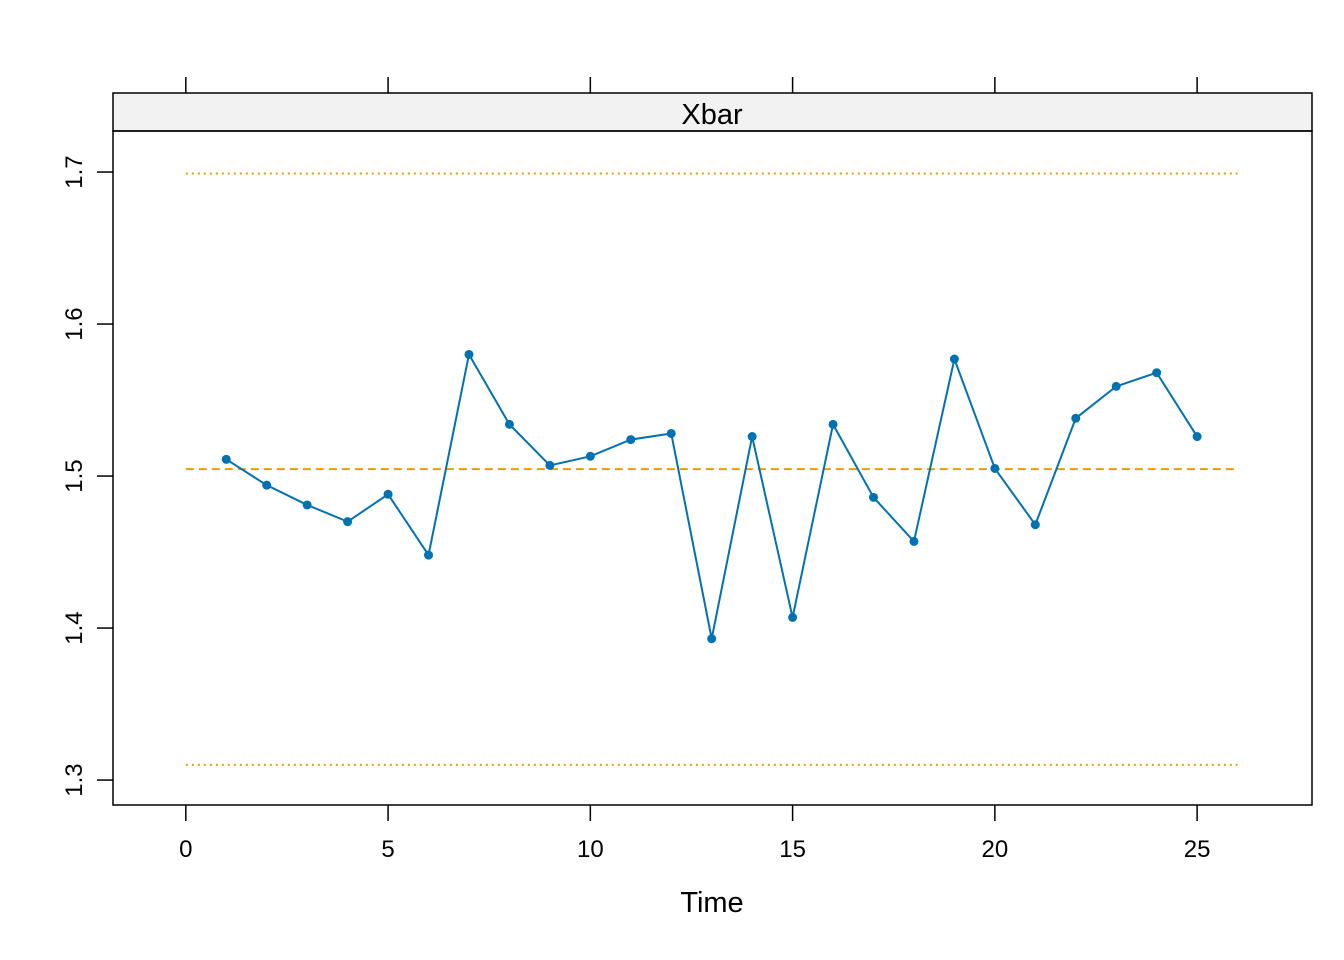  What do you see at coordinates (711, 903) in the screenshot?
I see `x-axis-label: Time` at bounding box center [711, 903].